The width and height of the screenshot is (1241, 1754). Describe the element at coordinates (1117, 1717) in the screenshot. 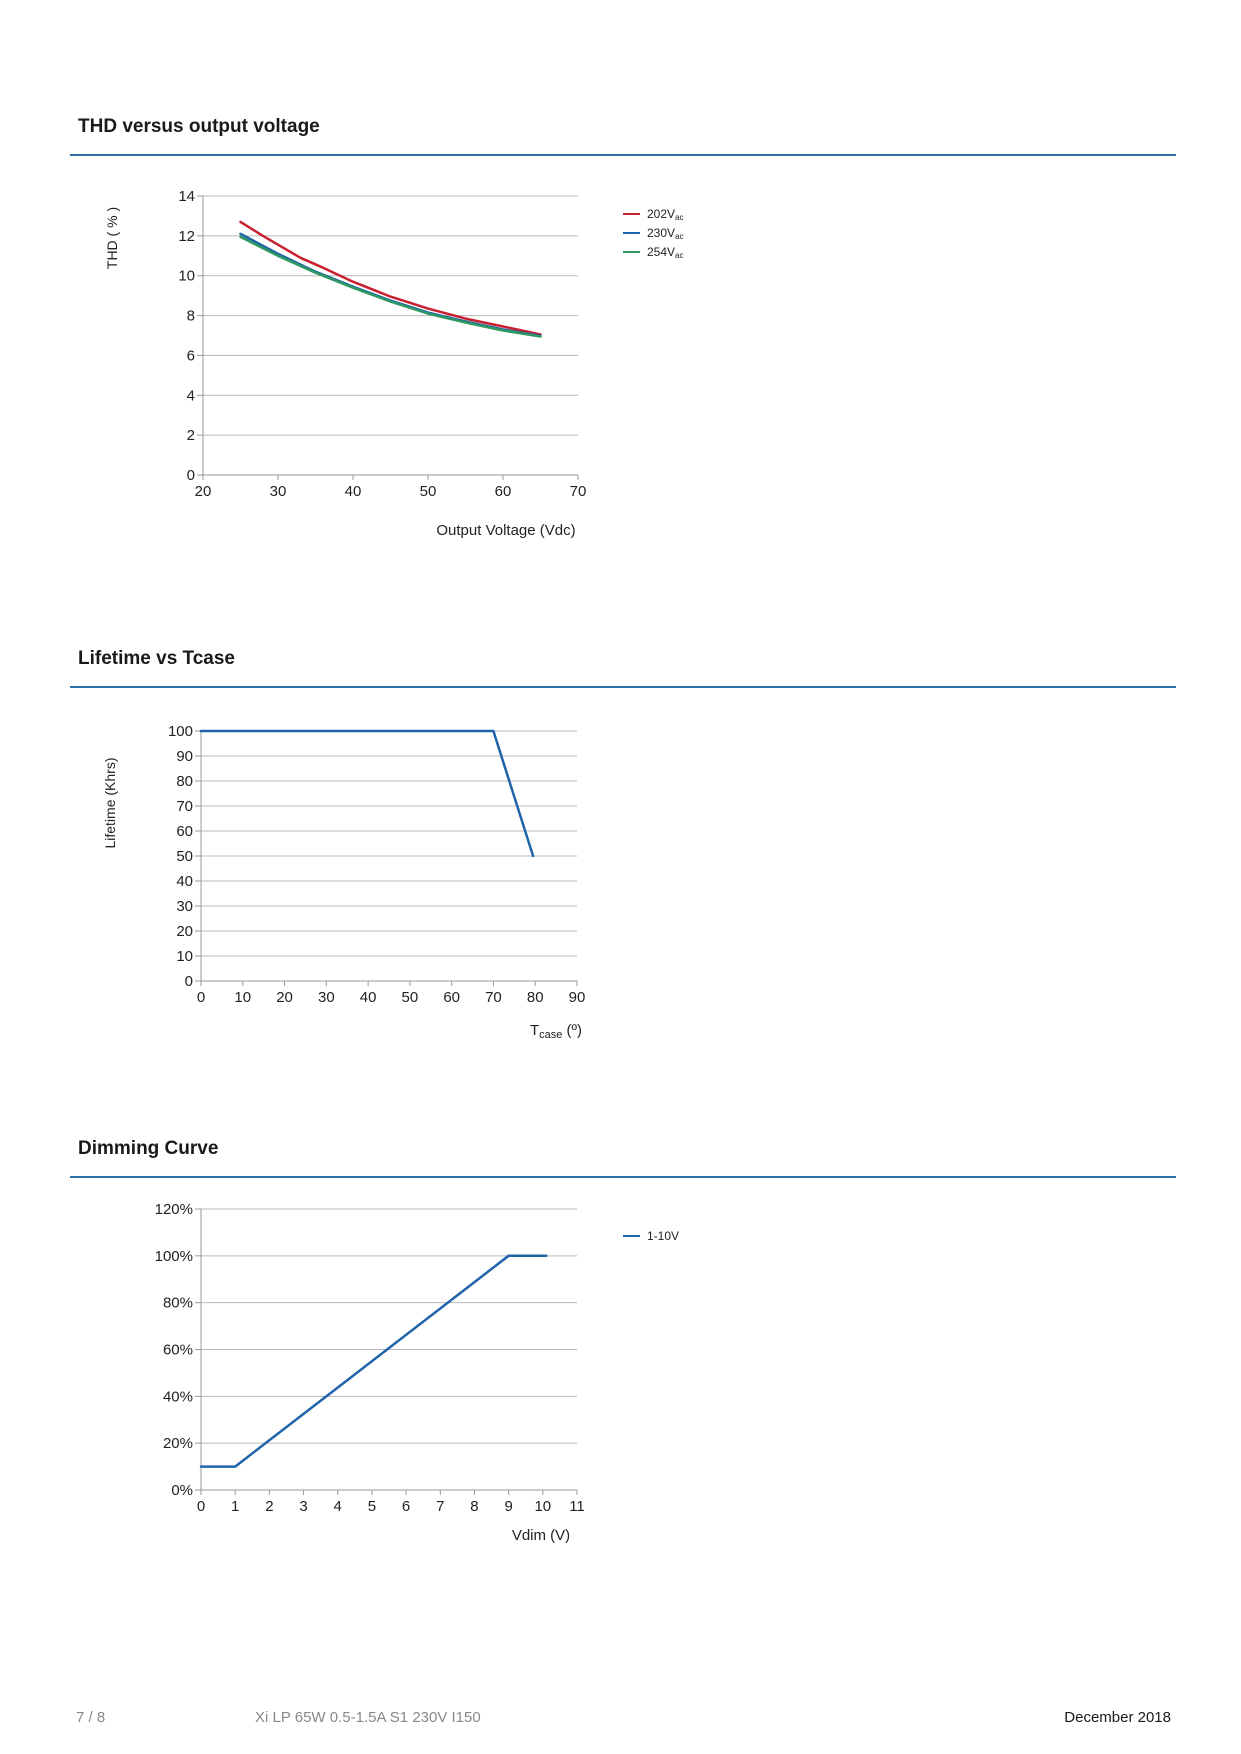

I see `document-date: December 2018` at that location.